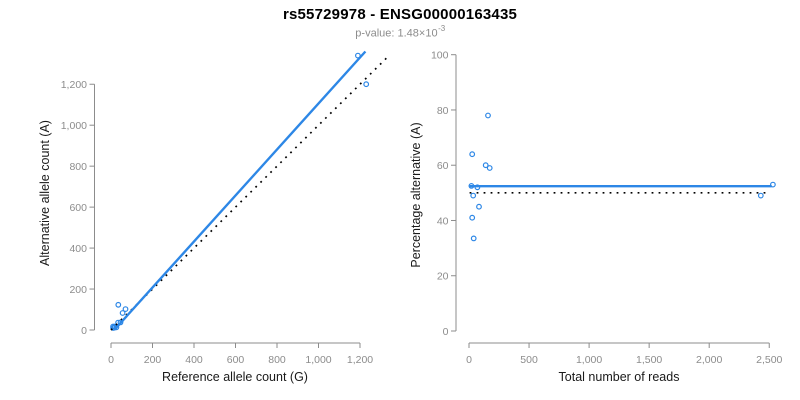 This screenshot has height=400, width=800. I want to click on y-tick-label: 1,000, so click(74, 126).